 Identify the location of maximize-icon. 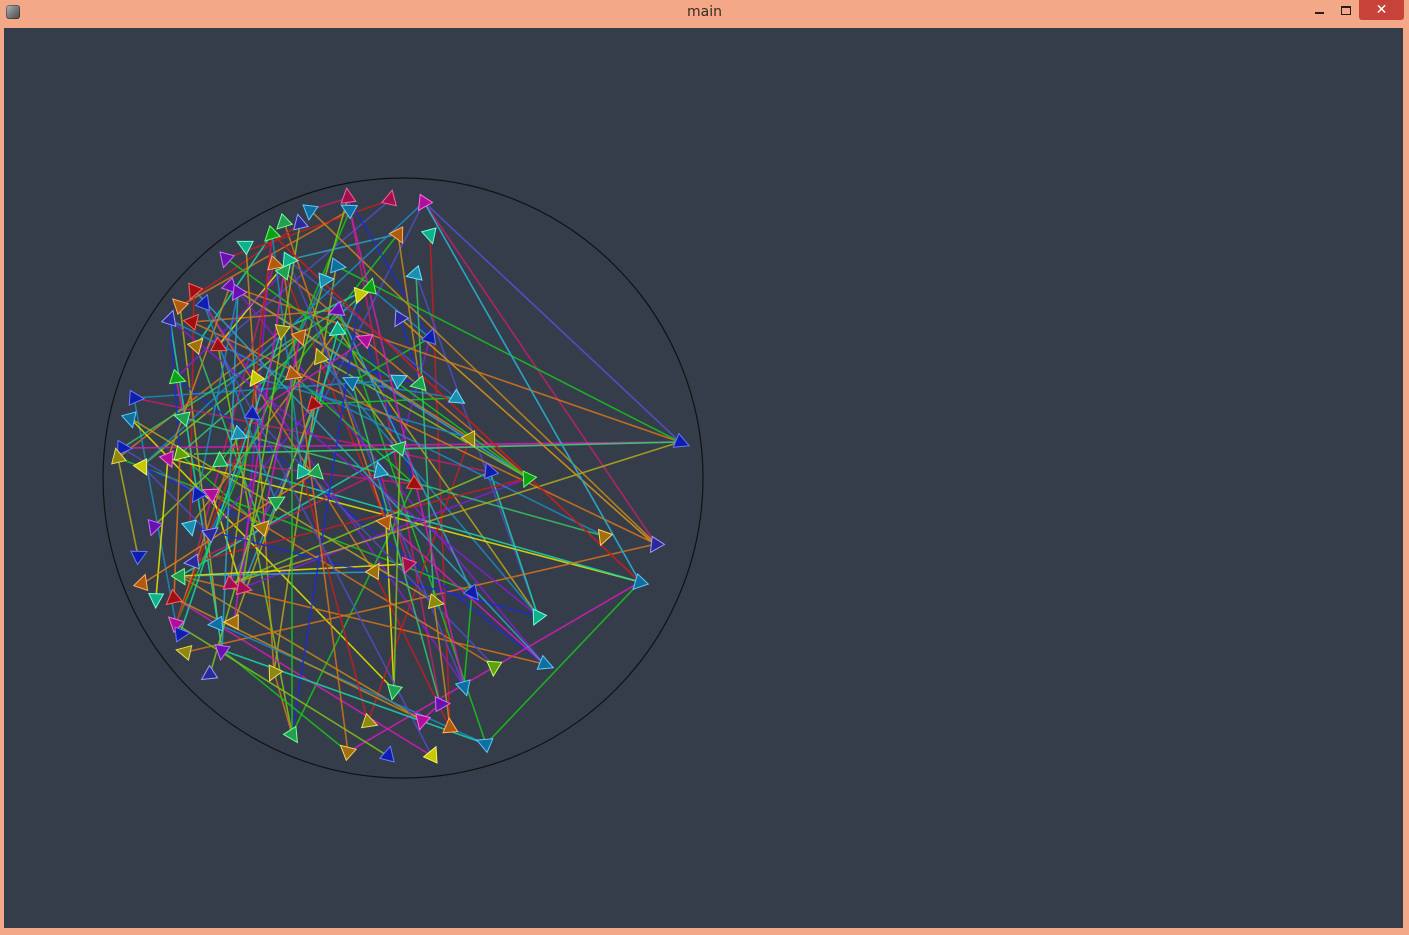
(1346, 10).